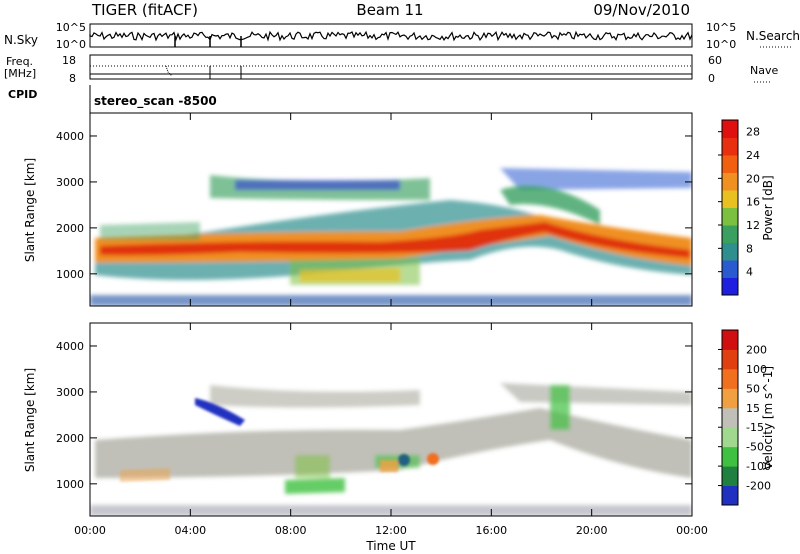 This screenshot has width=800, height=554. What do you see at coordinates (744, 418) in the screenshot?
I see `velocity-colorbar-ticks: 200 100 50 15 -15 -50 -100 -200` at bounding box center [744, 418].